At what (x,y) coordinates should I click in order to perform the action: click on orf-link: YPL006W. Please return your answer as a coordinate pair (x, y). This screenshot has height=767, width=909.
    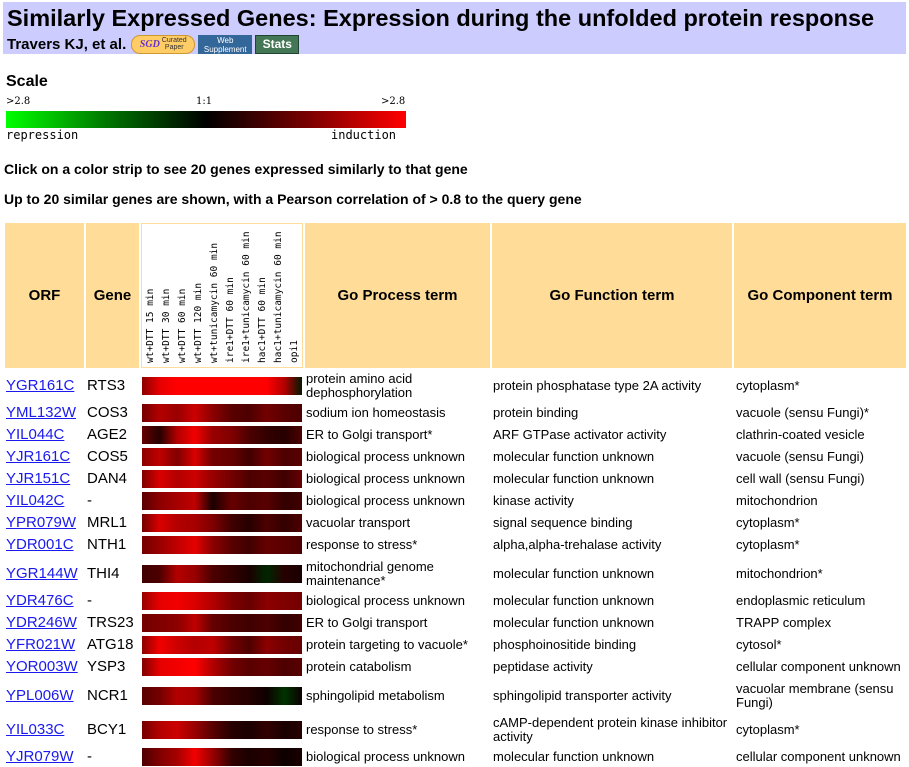
    Looking at the image, I should click on (40, 695).